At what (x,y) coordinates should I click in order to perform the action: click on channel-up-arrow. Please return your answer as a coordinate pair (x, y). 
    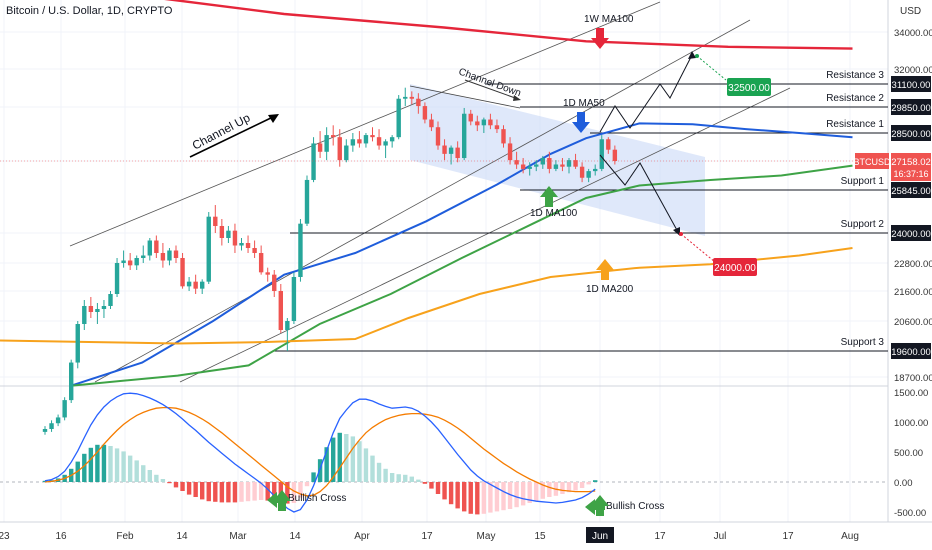
    Looking at the image, I should click on (232, 136).